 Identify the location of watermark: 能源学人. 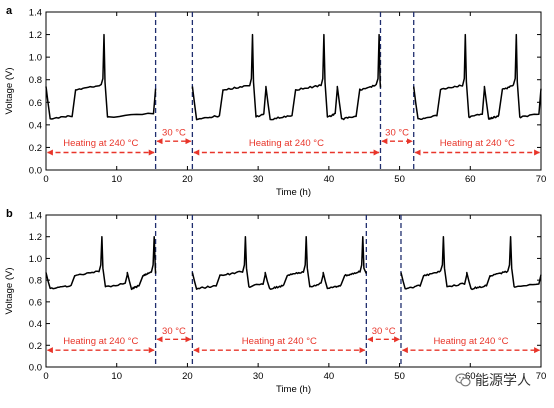
(493, 380).